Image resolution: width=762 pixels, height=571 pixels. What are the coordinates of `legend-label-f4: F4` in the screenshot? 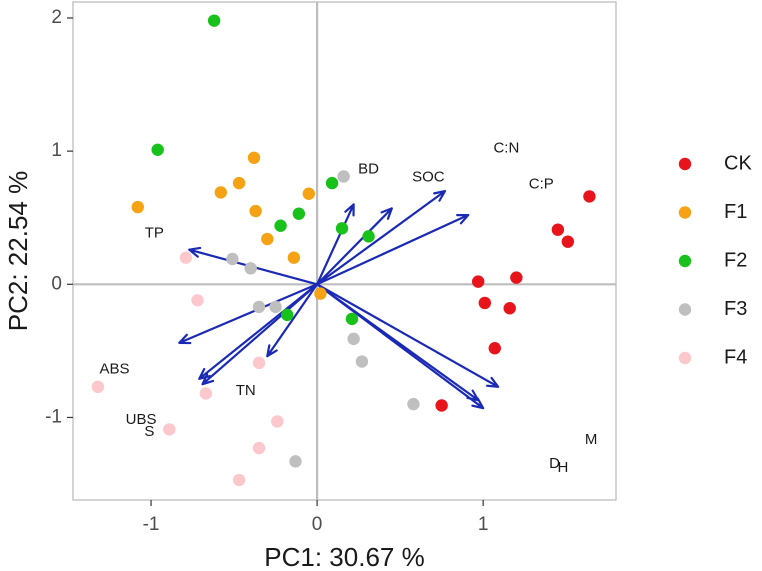 It's located at (735, 357).